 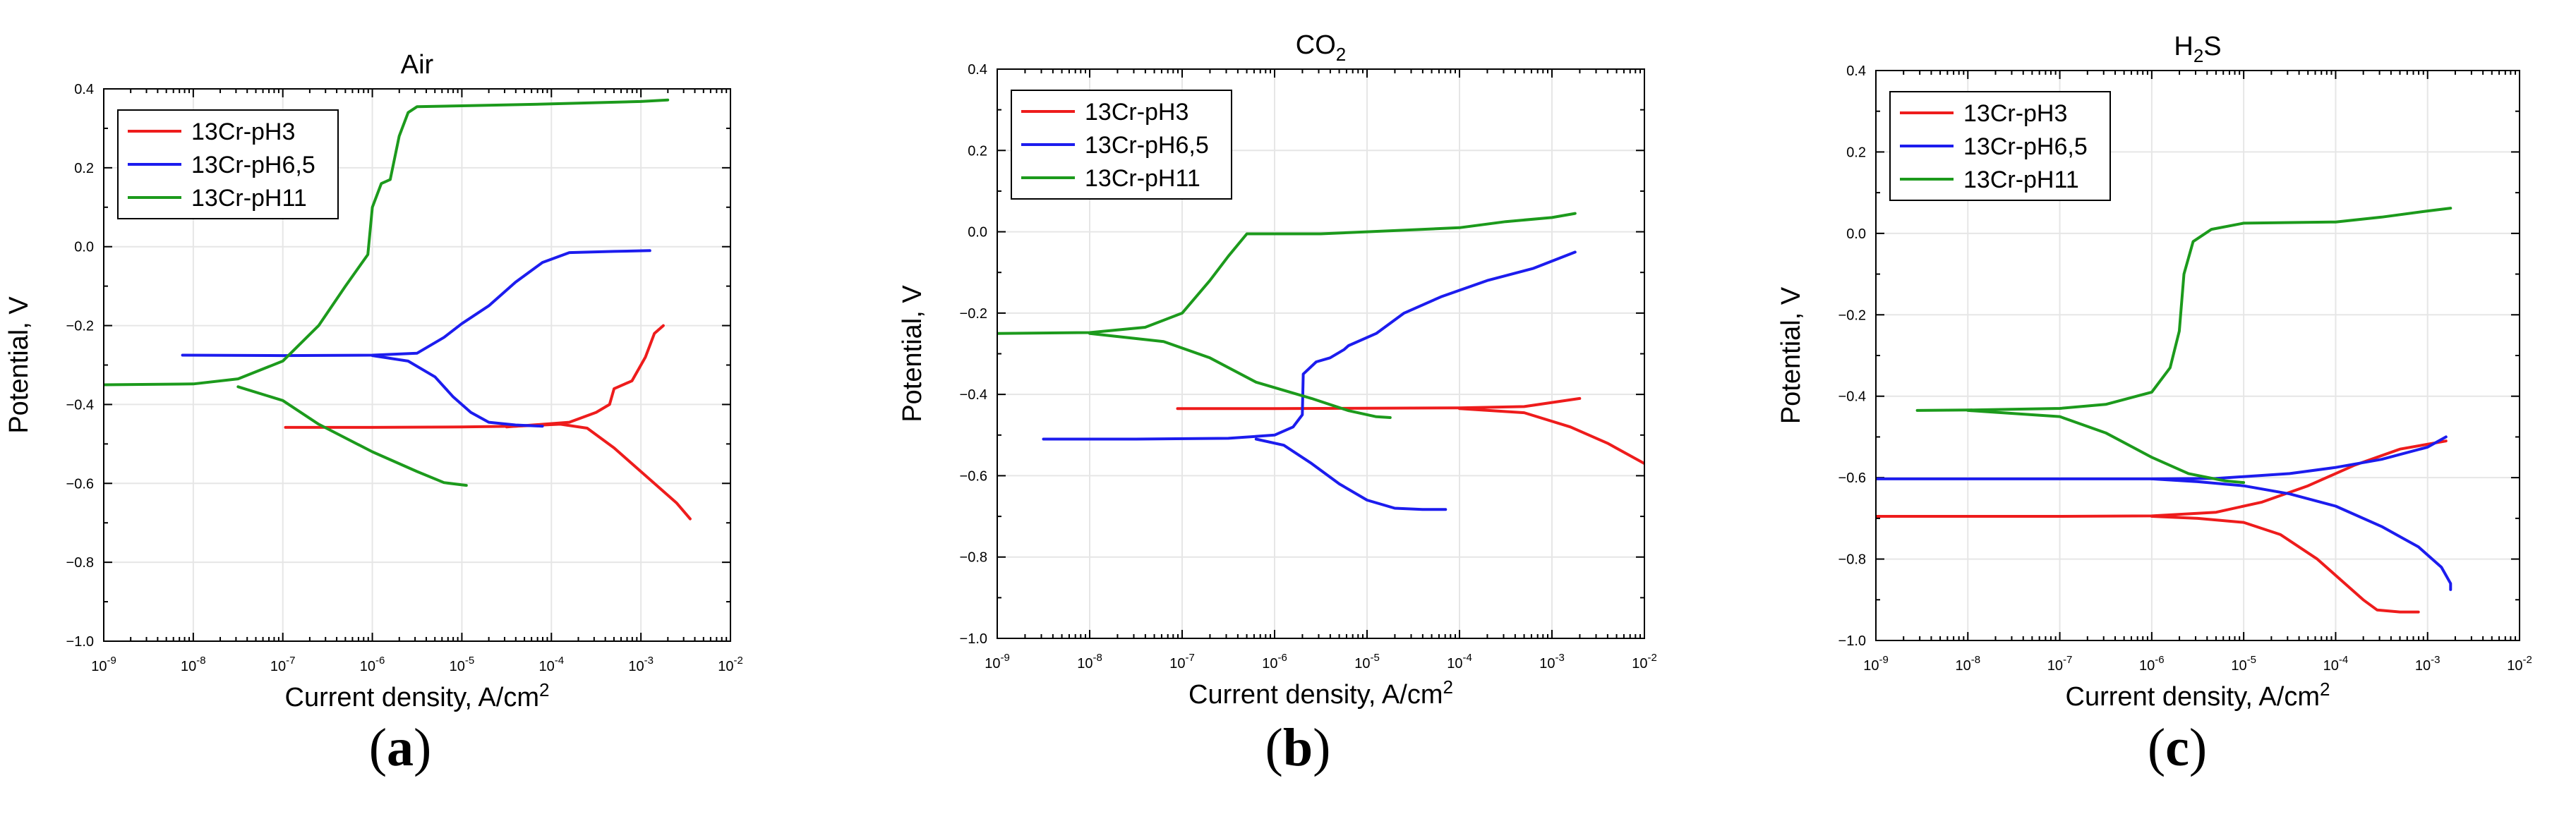 What do you see at coordinates (400, 747) in the screenshot?
I see `panel-label: (a)` at bounding box center [400, 747].